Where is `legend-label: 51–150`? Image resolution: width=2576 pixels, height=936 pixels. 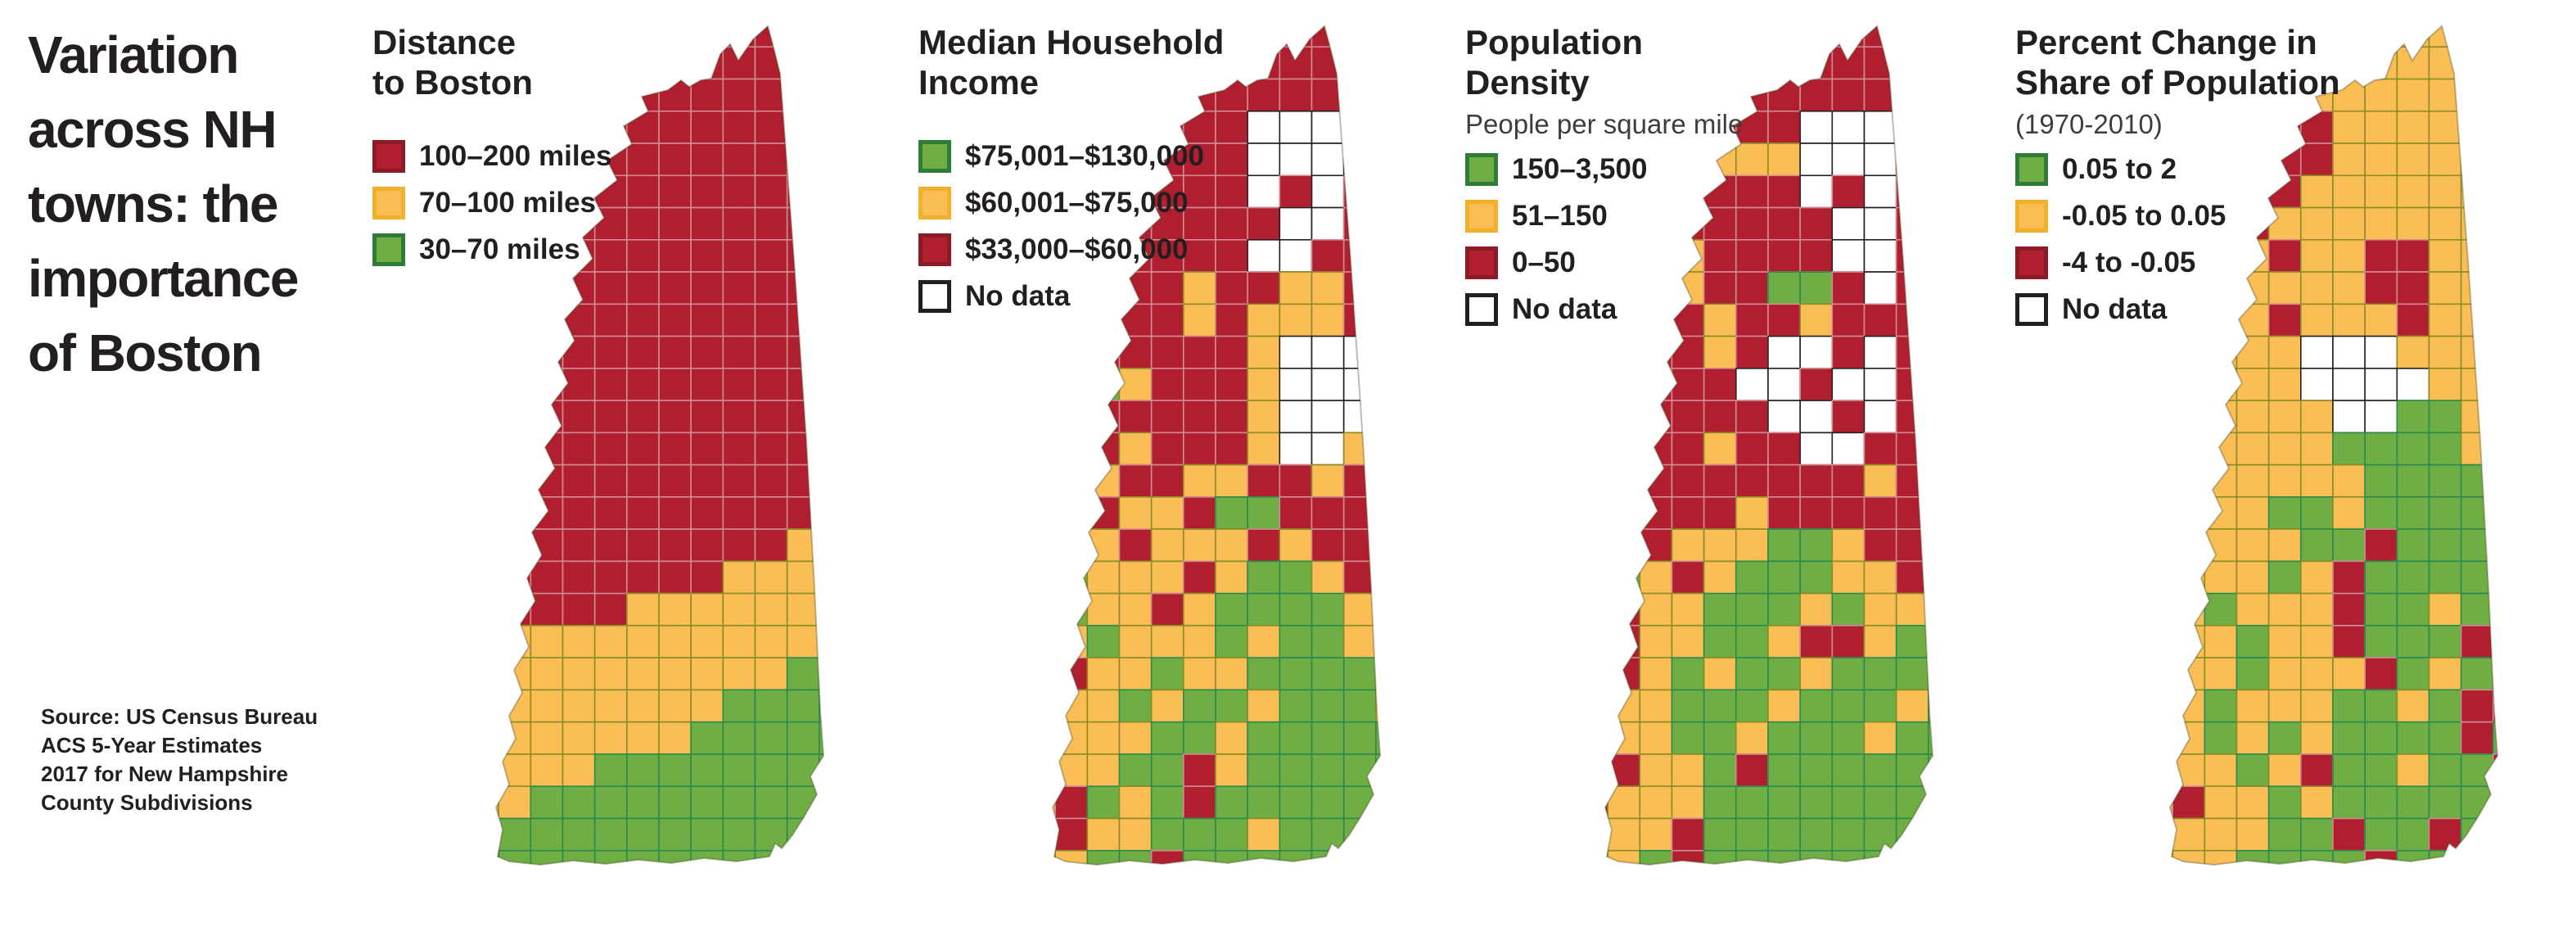 legend-label: 51–150 is located at coordinates (1560, 217).